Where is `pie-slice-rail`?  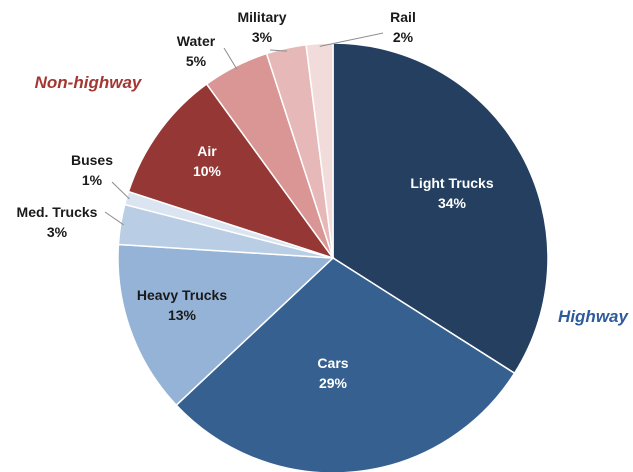 pie-slice-rail is located at coordinates (319, 150).